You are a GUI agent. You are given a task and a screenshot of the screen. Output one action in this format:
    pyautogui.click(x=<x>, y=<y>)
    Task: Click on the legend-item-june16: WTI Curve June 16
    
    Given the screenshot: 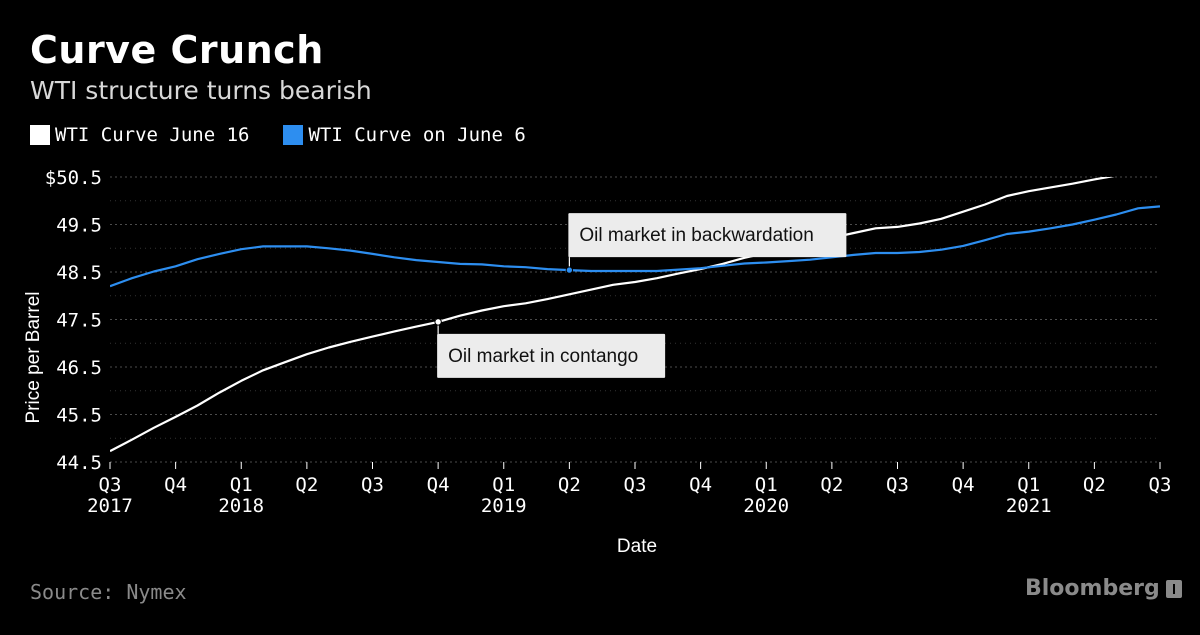 What is the action you would take?
    pyautogui.click(x=139, y=135)
    